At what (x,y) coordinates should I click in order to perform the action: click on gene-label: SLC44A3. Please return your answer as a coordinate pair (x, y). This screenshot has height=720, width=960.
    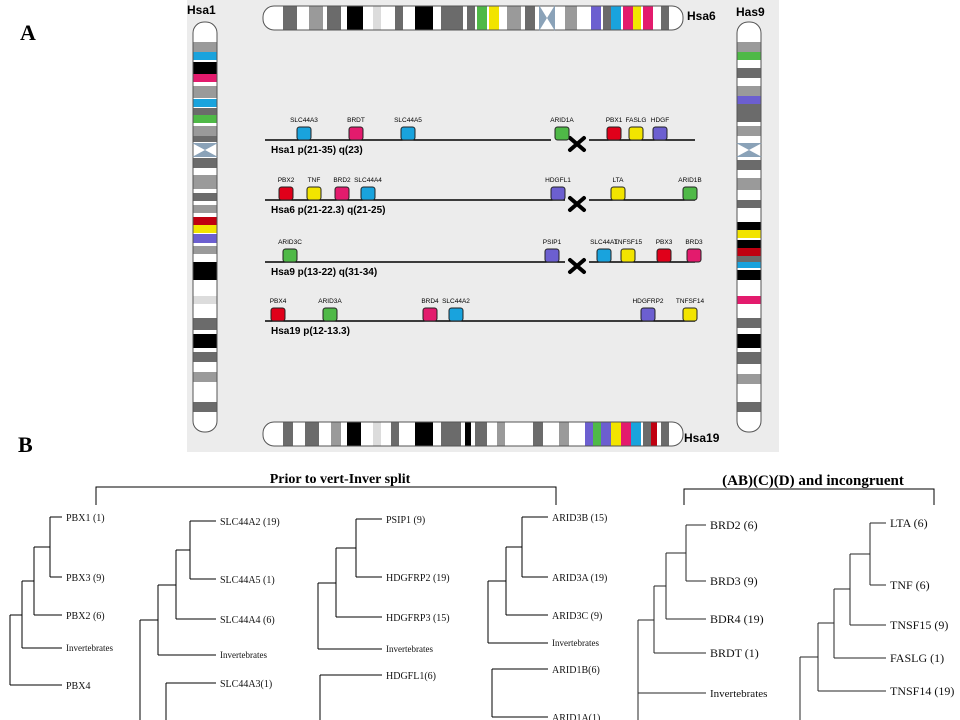
    Looking at the image, I should click on (304, 120).